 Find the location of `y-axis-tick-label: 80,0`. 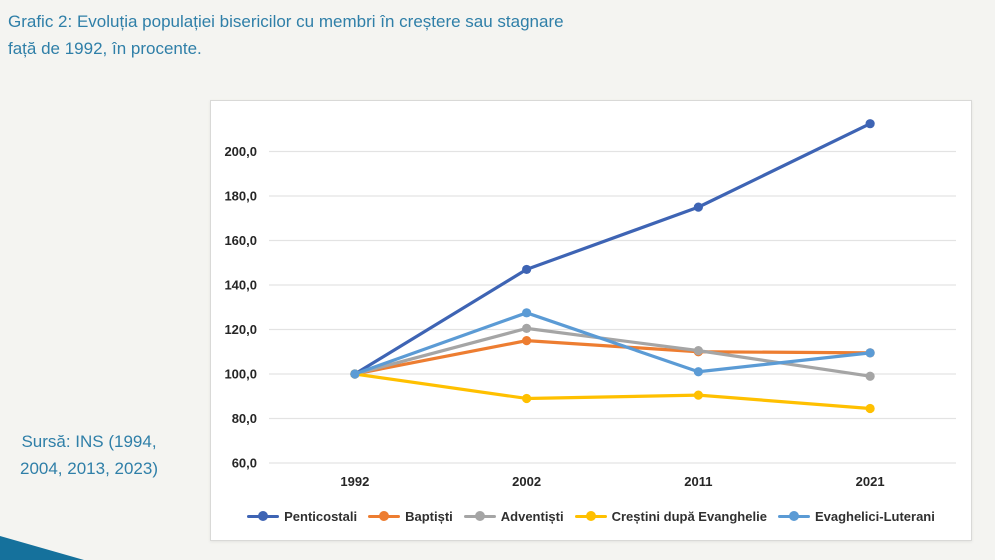

y-axis-tick-label: 80,0 is located at coordinates (244, 418).